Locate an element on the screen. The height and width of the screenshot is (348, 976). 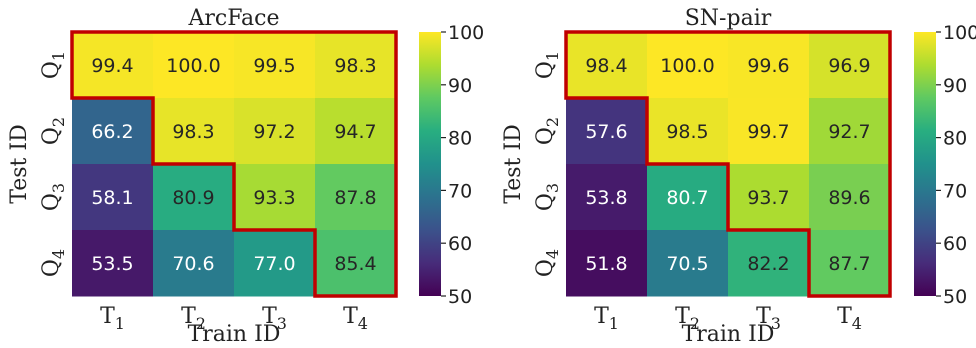
cell-value-label: 57.6 is located at coordinates (606, 132).